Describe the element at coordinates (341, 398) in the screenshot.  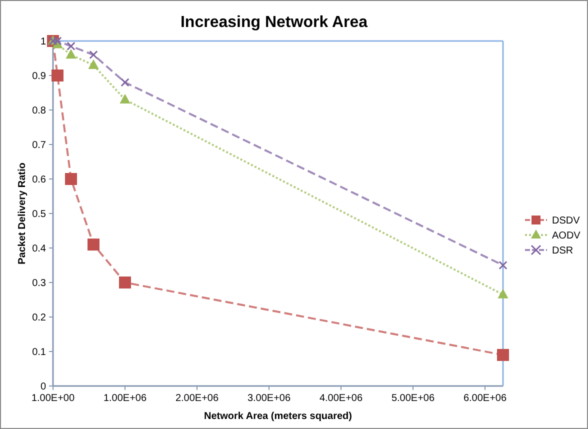
I see `x-tick-label: 4.00E+06` at that location.